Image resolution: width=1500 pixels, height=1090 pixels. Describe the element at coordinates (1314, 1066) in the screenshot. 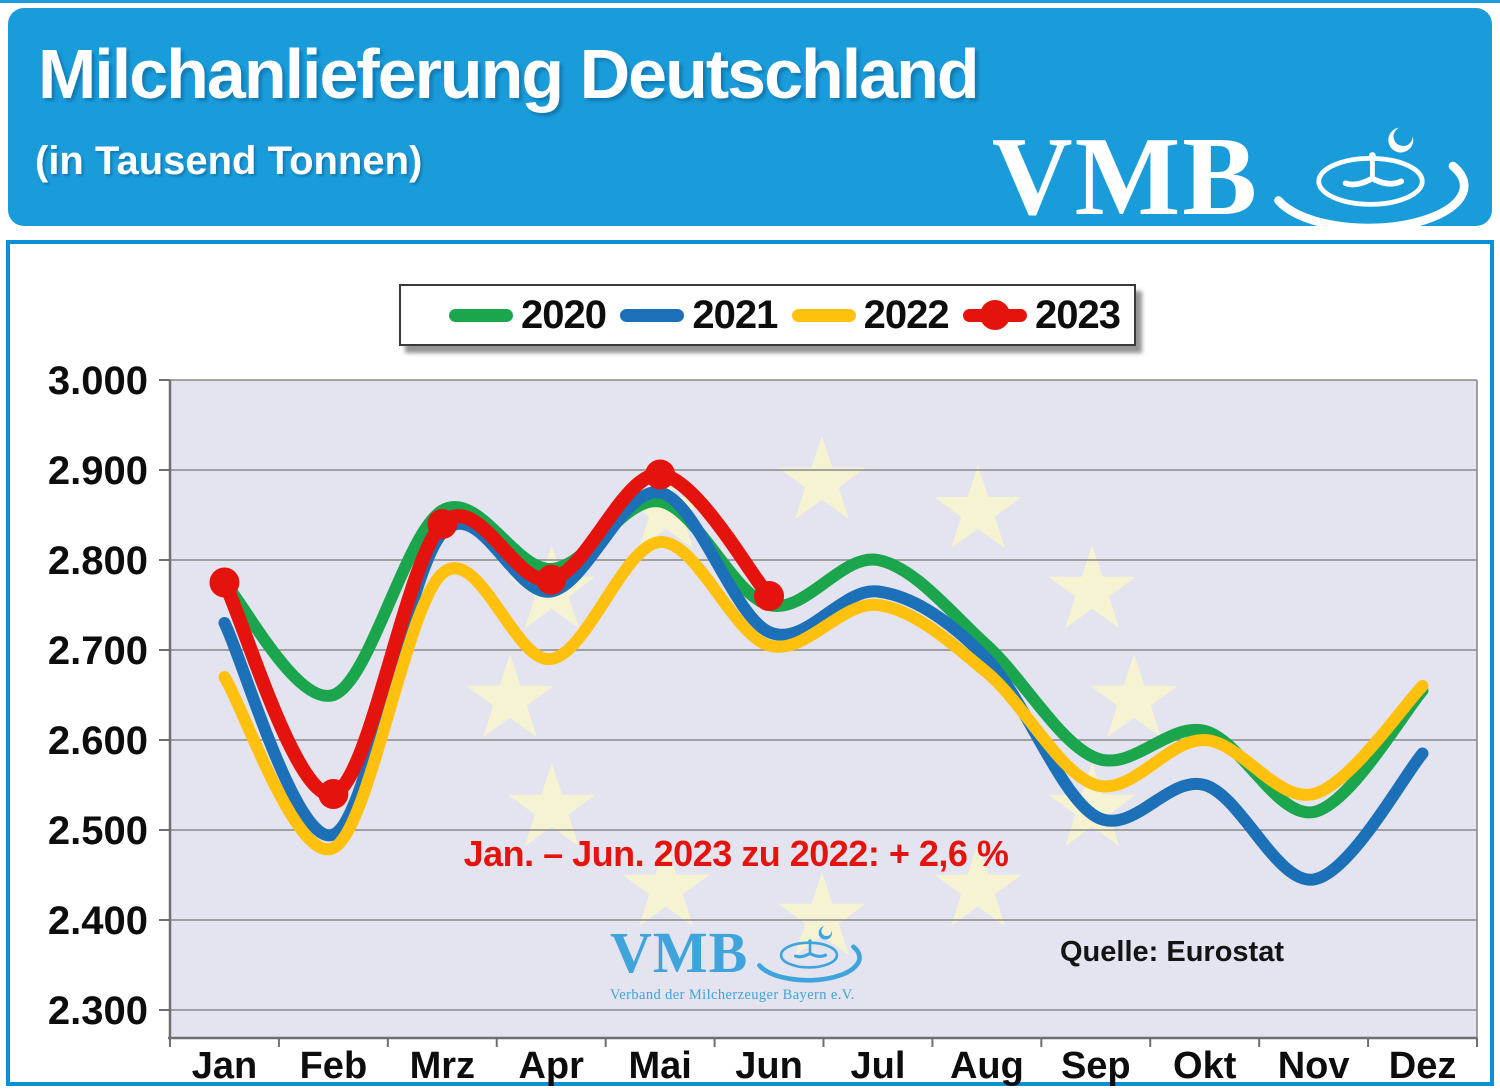

I see `svg-text: Nov` at that location.